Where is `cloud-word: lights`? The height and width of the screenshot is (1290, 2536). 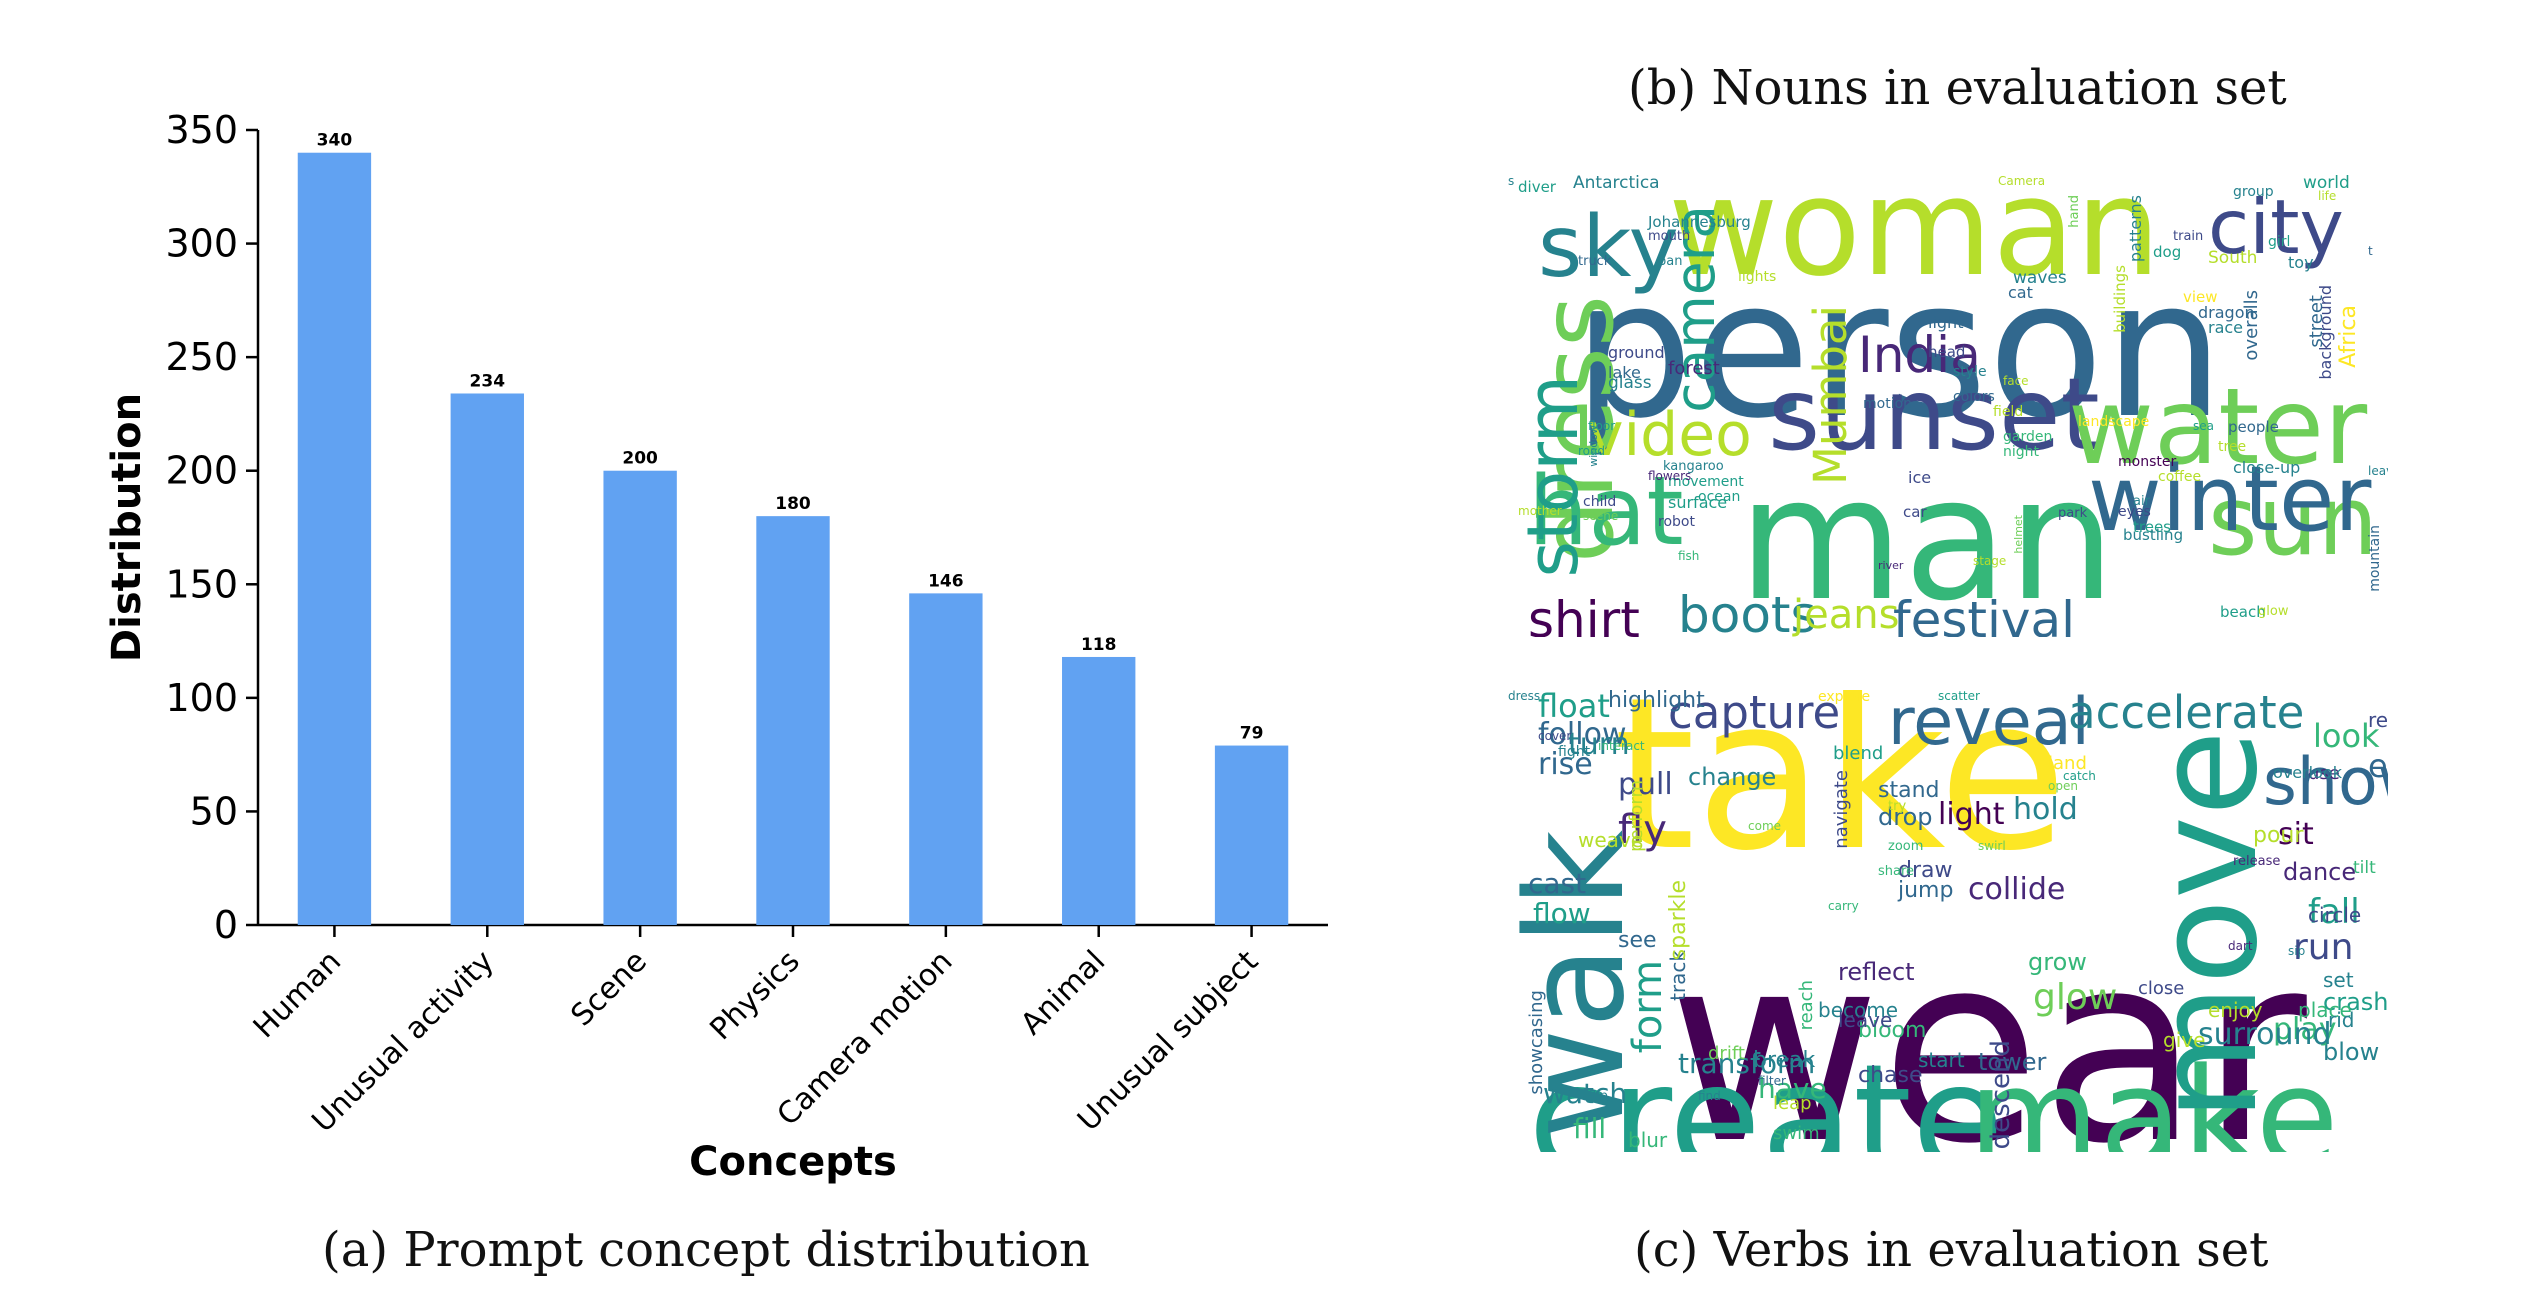 cloud-word: lights is located at coordinates (1757, 277).